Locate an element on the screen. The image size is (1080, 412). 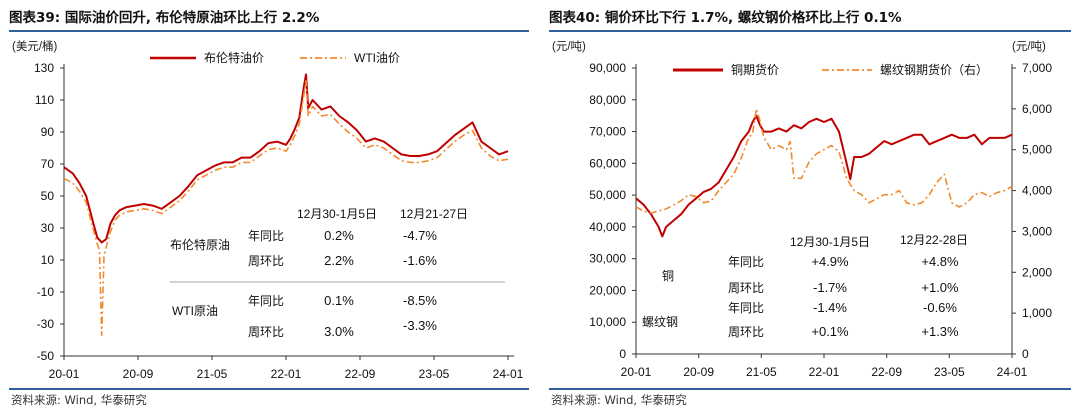
chart-title: 图表40: 铜价环比下行 1.7%, 螺纹钢价格环比上行 0.1% is located at coordinates (725, 18).